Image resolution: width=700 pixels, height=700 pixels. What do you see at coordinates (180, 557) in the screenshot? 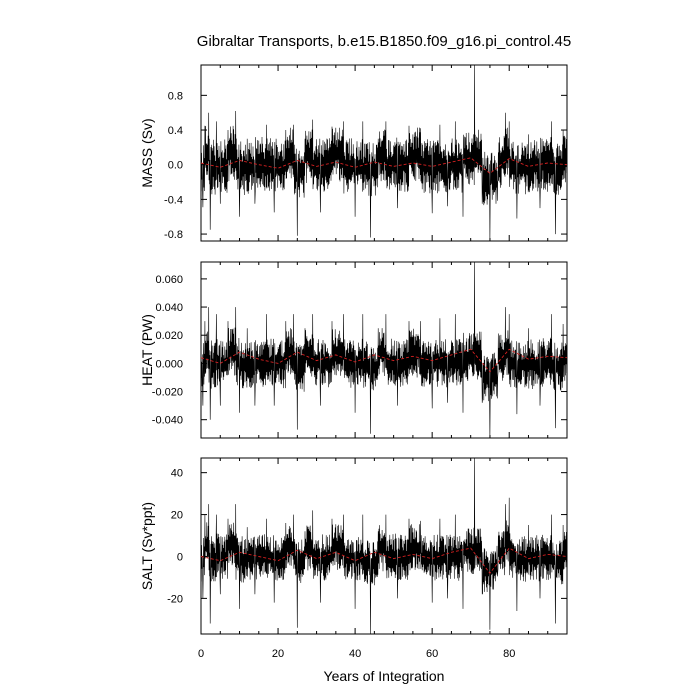
I see `y-tick-label: 0` at bounding box center [180, 557].